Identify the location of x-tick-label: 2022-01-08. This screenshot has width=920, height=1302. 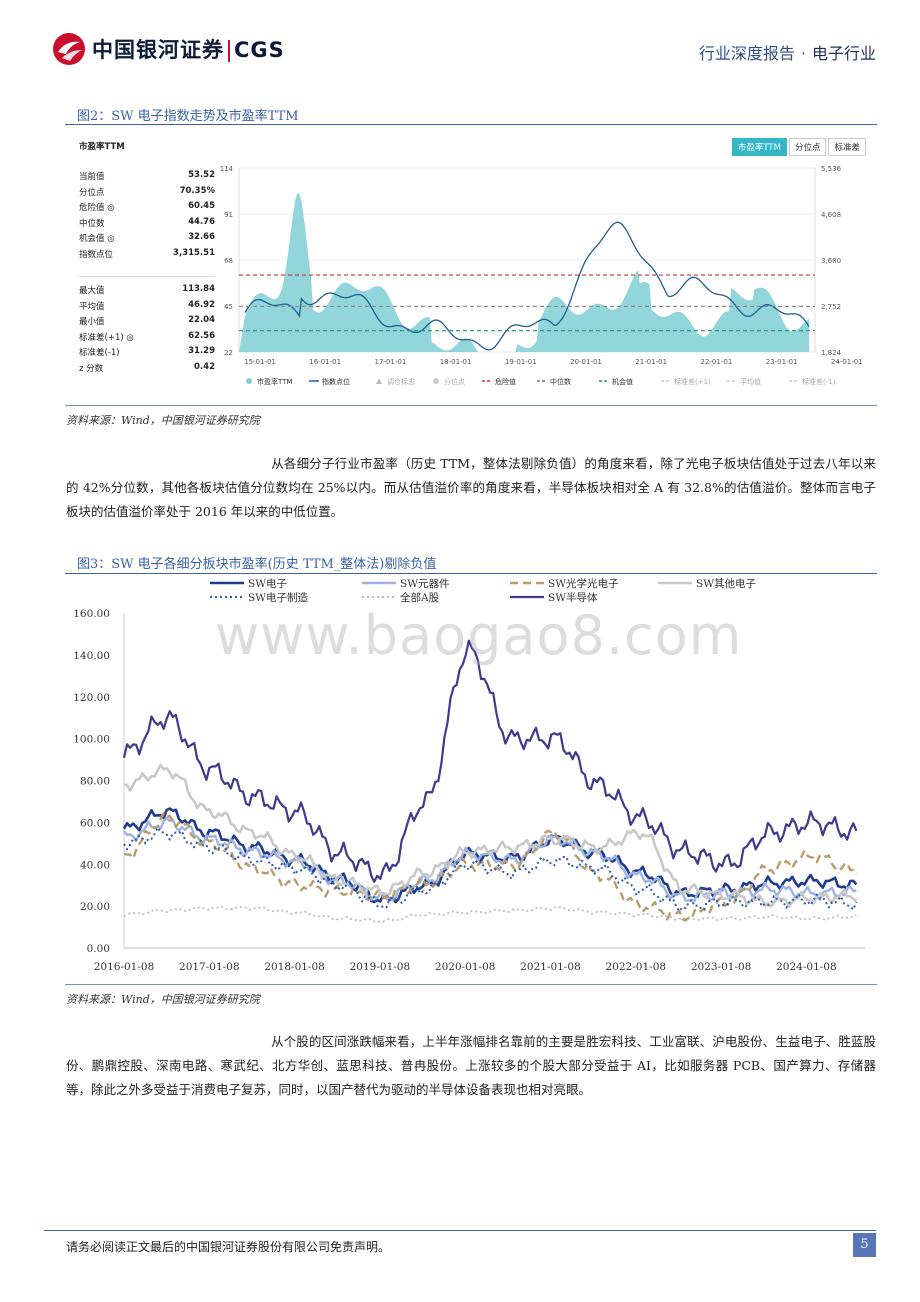
(636, 967).